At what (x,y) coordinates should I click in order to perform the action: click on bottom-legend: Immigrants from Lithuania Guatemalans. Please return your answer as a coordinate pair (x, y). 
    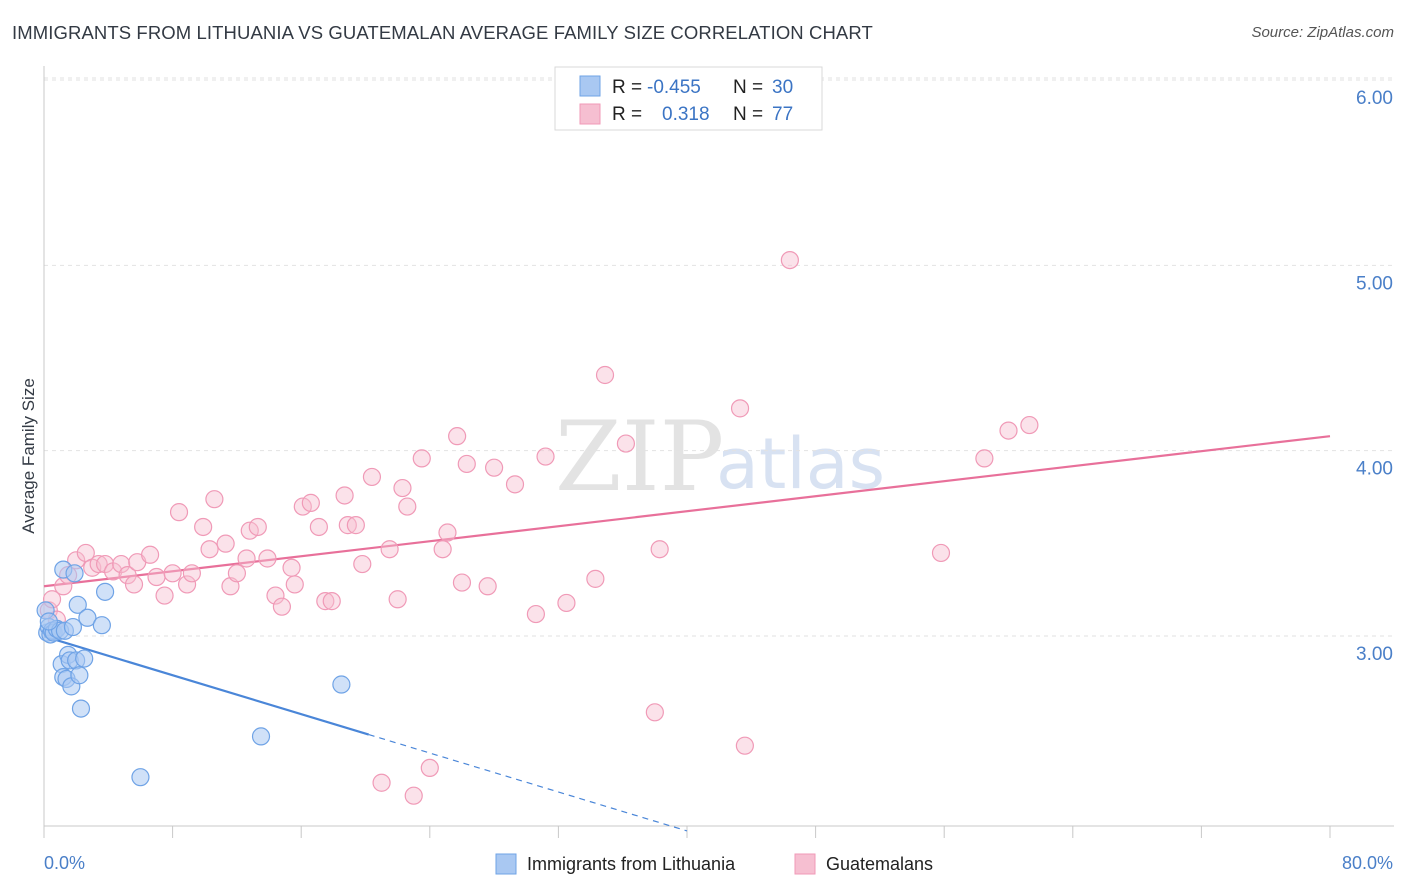
    Looking at the image, I should click on (714, 864).